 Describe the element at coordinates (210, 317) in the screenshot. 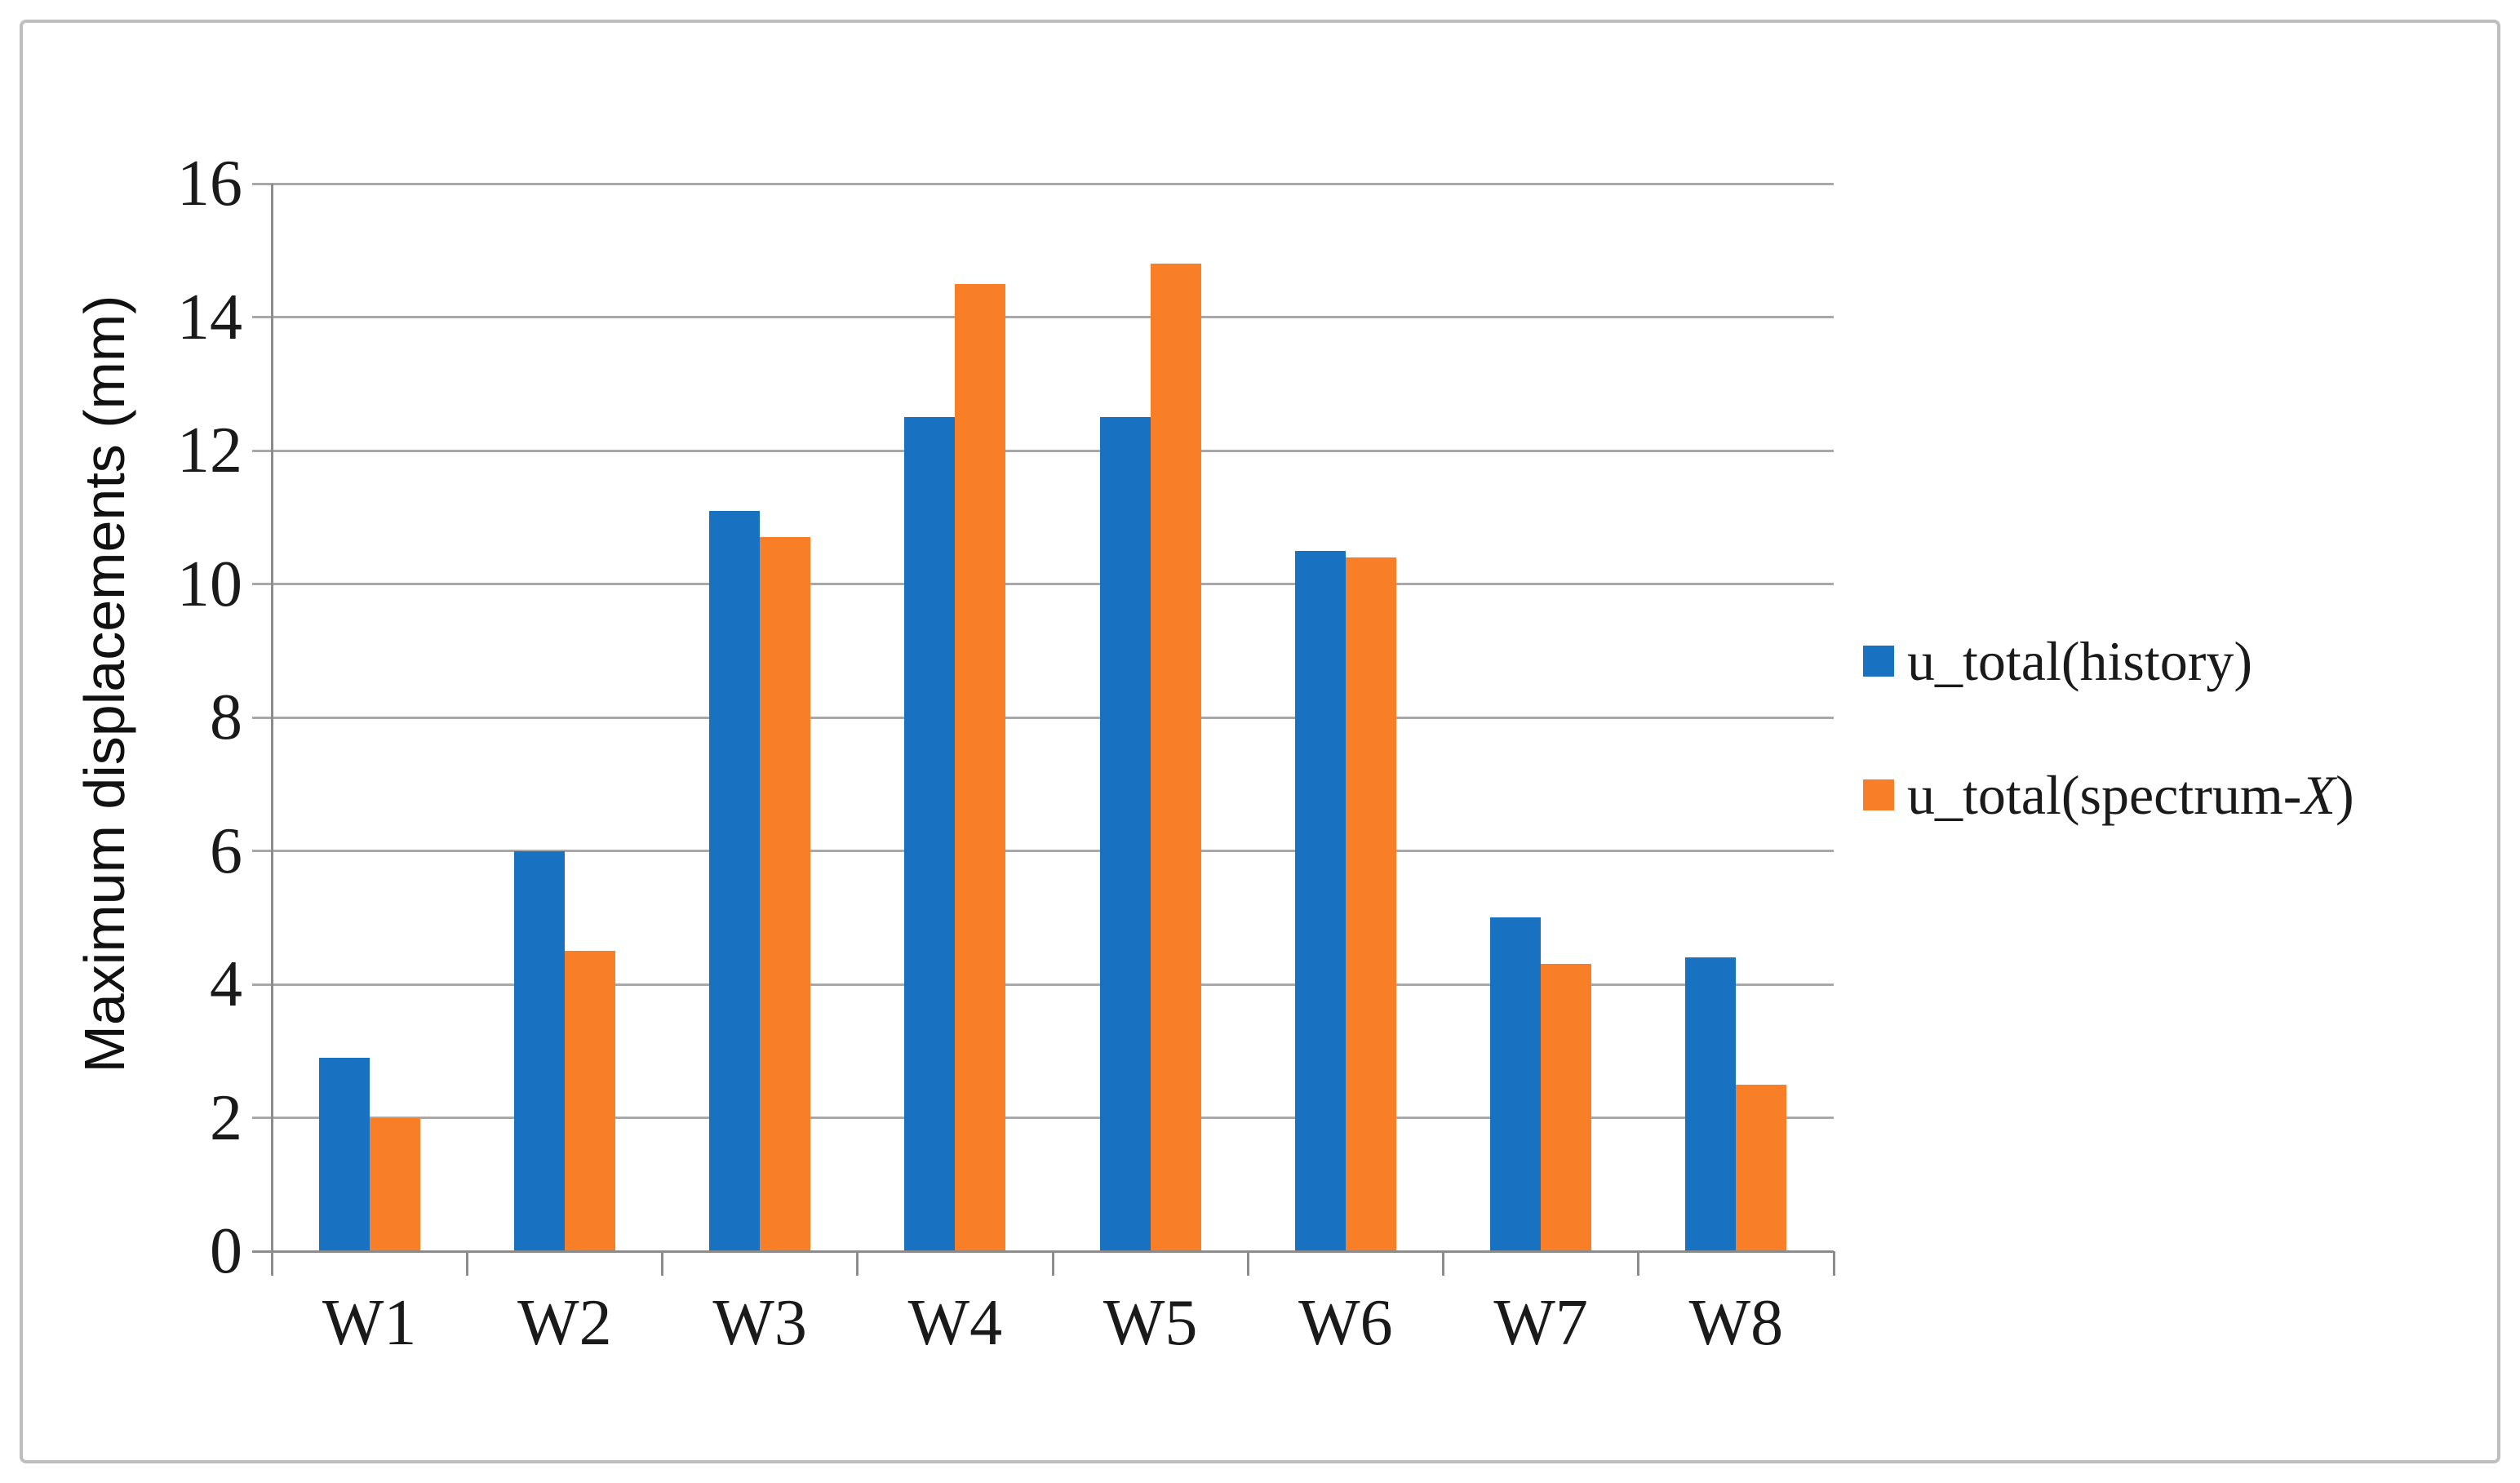

I see `y-tick-label: 14` at that location.